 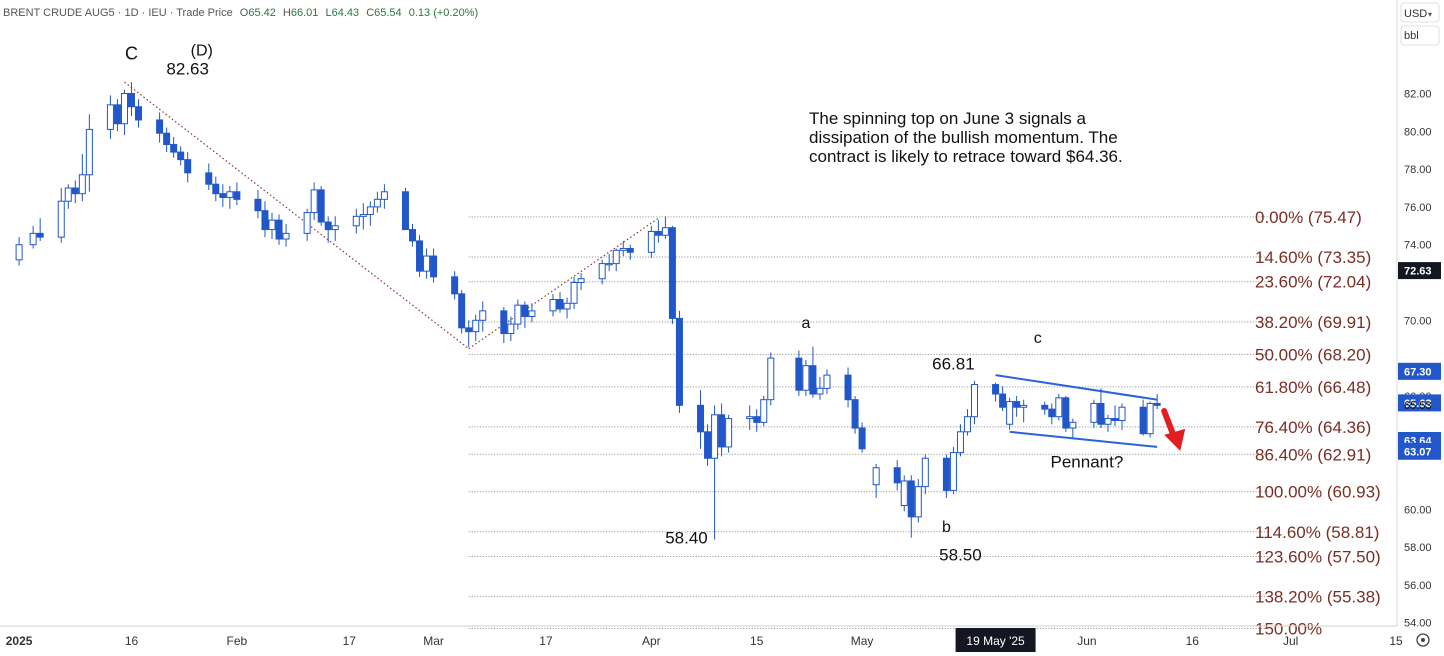 What do you see at coordinates (131, 13) in the screenshot?
I see `interval-label: 1D` at bounding box center [131, 13].